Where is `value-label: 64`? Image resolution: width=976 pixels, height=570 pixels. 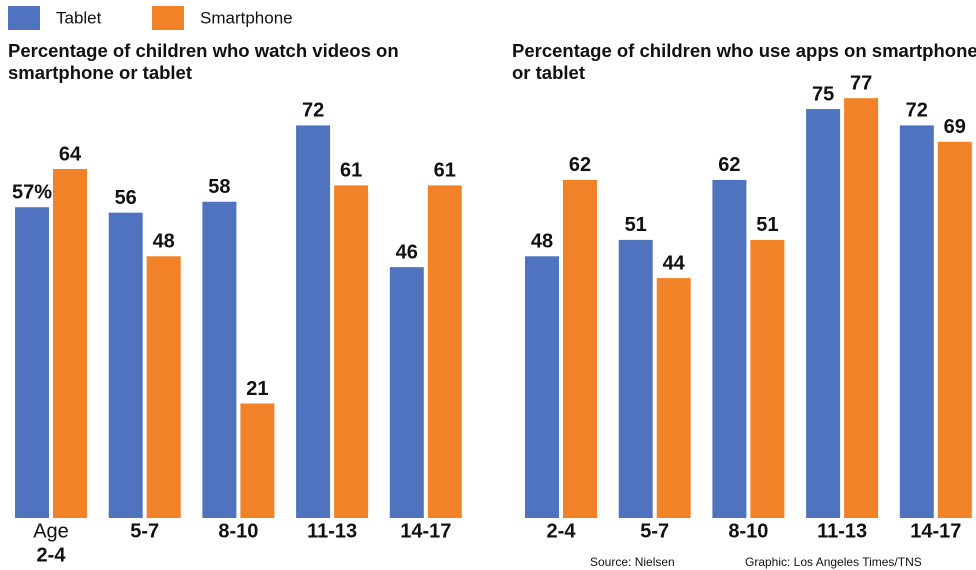 value-label: 64 is located at coordinates (70, 154).